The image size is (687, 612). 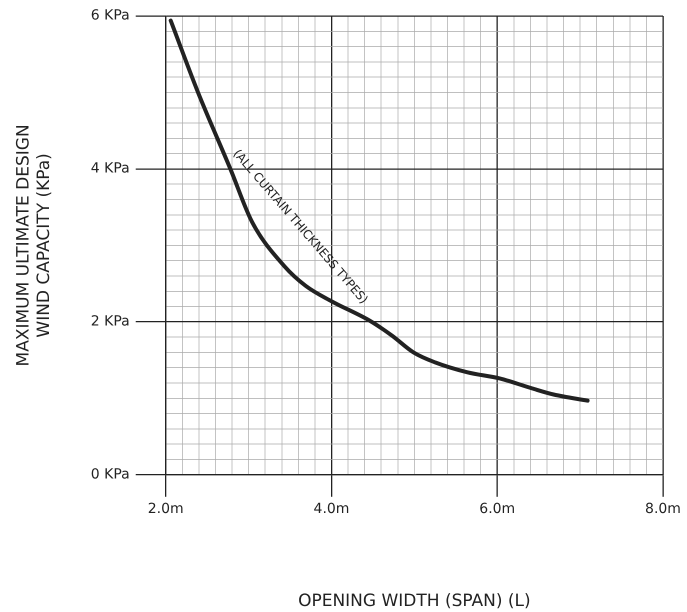 What do you see at coordinates (110, 168) in the screenshot?
I see `y-tick-label: 4 KPa` at bounding box center [110, 168].